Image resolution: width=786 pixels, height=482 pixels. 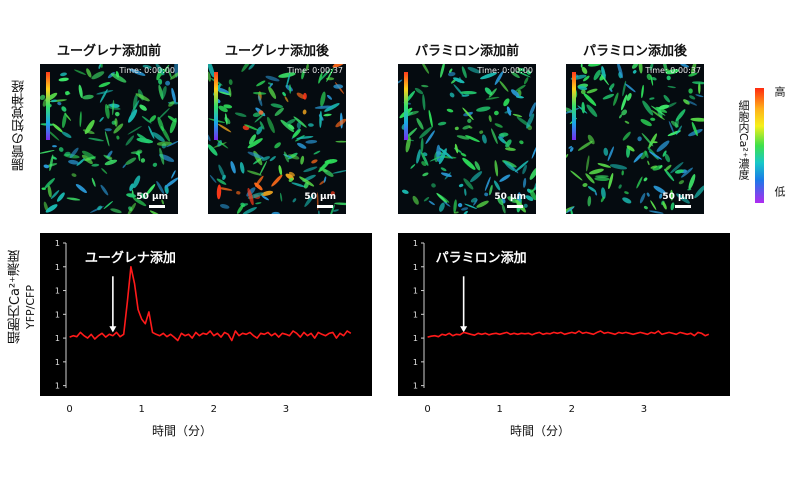 What do you see at coordinates (561, 303) in the screenshot?
I see `line-chart-paramylon: 11111111パラミロン添加` at bounding box center [561, 303].